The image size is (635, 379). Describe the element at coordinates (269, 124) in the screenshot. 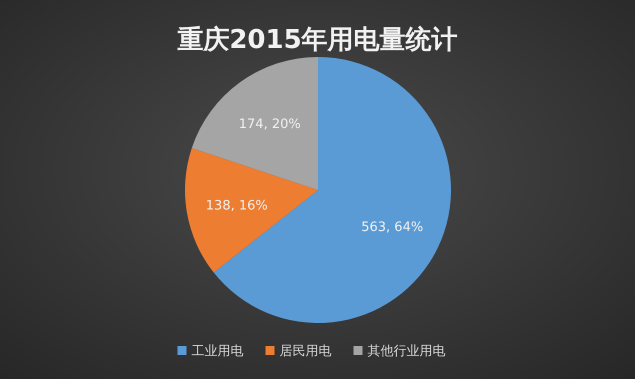

I see `data-label: 174, 20%` at that location.